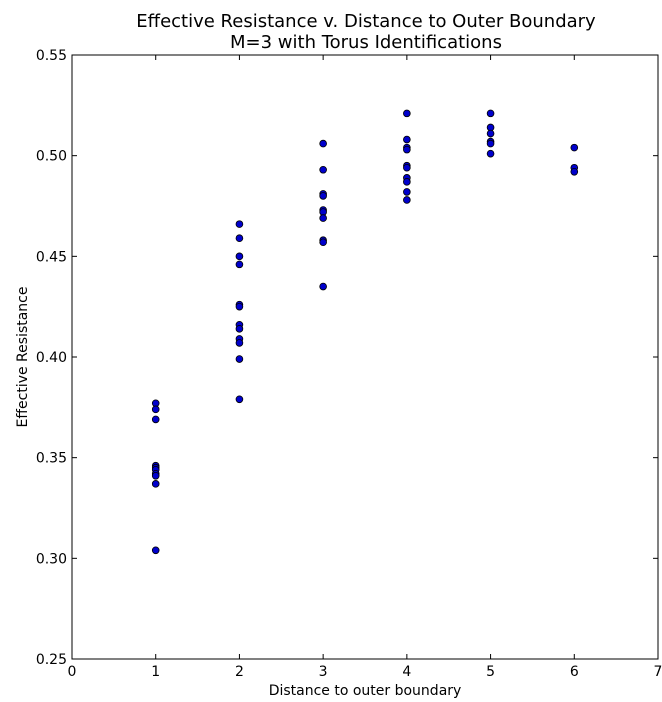 The width and height of the screenshot is (662, 702). What do you see at coordinates (51, 559) in the screenshot?
I see `y-tick-label: 0.30` at bounding box center [51, 559].